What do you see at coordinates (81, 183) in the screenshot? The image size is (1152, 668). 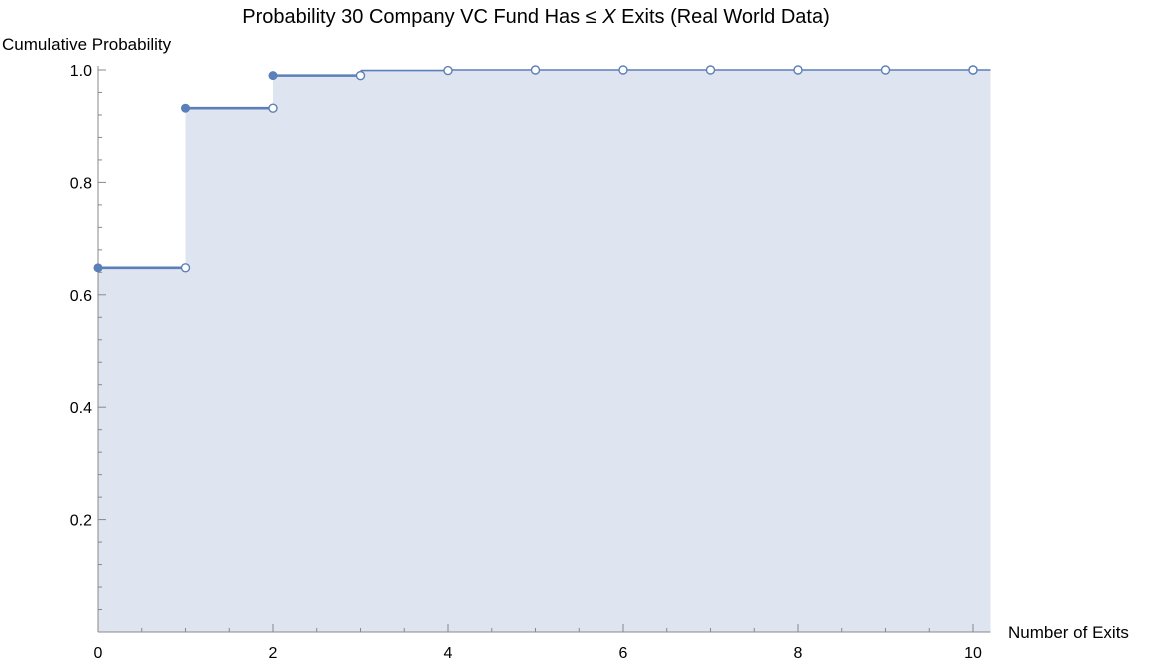 I see `y-tick-label: 0.8` at bounding box center [81, 183].